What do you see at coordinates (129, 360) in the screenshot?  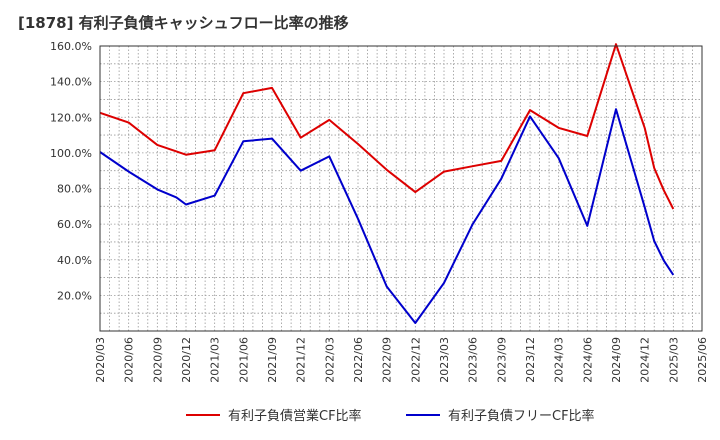 I see `x-tick-label: 2020/06` at bounding box center [129, 360].